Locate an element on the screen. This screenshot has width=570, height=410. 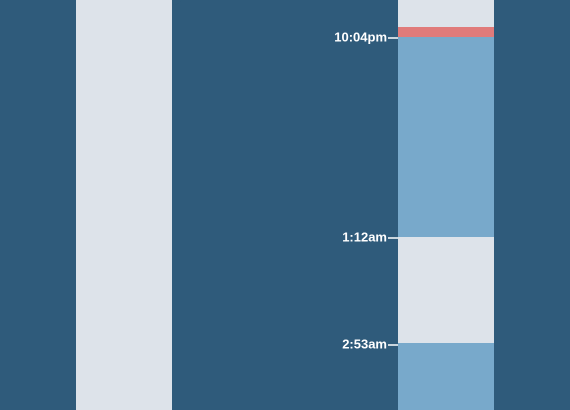
column-corner is located at coordinates (177, 2).